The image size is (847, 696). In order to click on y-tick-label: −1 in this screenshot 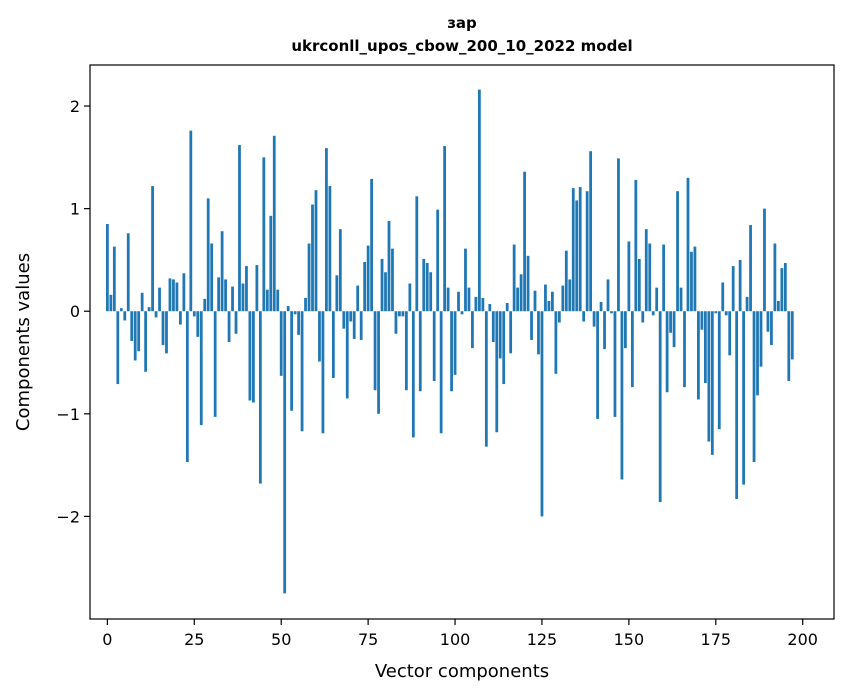, I will do `click(68, 414)`.